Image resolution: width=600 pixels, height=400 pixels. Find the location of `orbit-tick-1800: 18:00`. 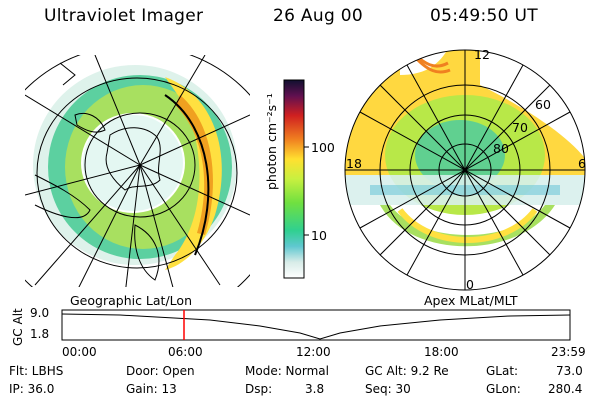

orbit-tick-1800: 18:00 is located at coordinates (441, 352).